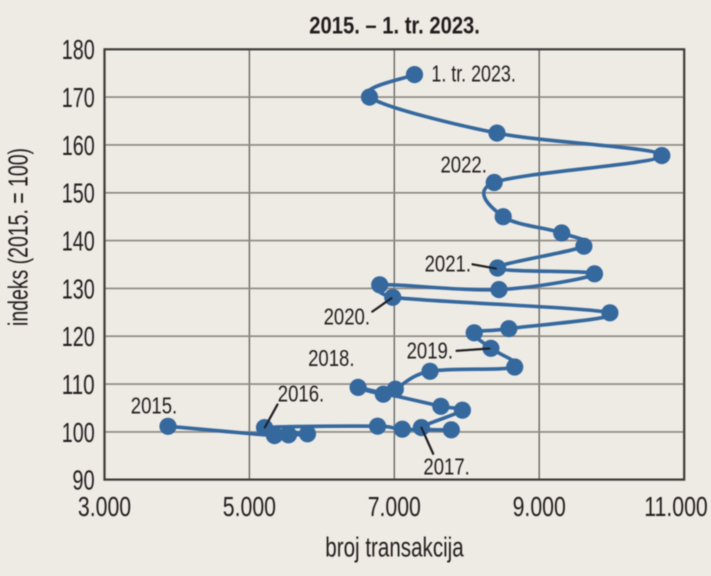 Image resolution: width=711 pixels, height=576 pixels. I want to click on svg-text: 2021., so click(448, 263).